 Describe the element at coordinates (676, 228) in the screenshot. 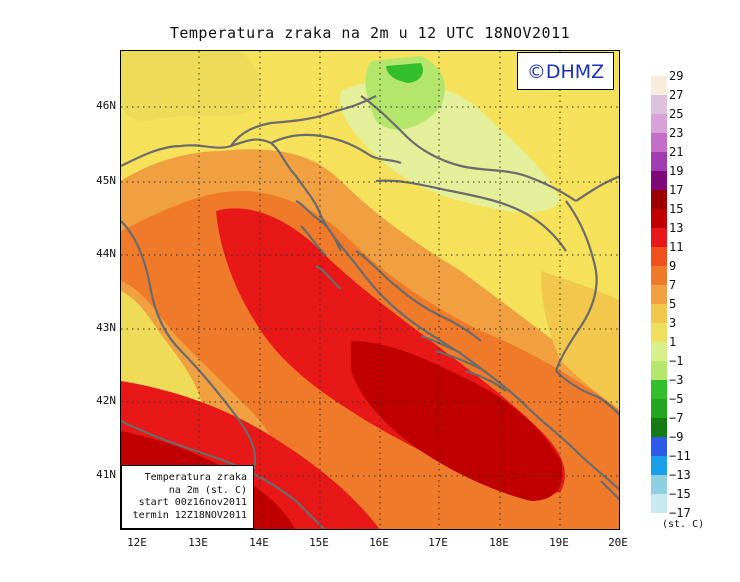

I see `legend-label-13: 13` at that location.